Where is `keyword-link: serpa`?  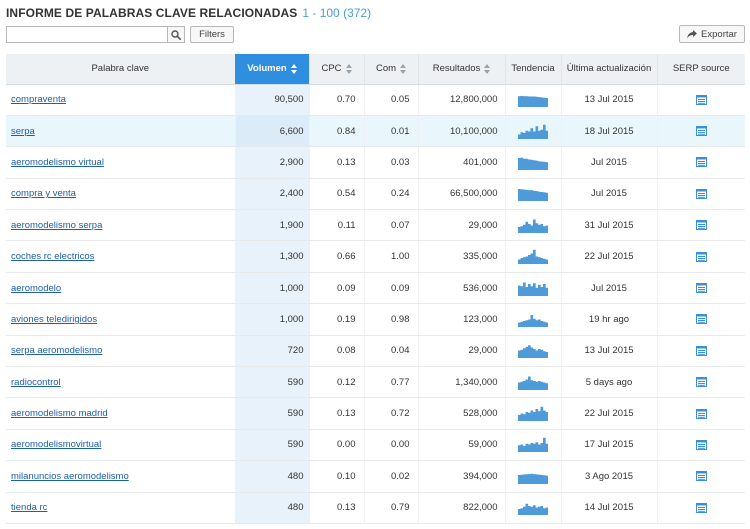
keyword-link: serpa is located at coordinates (23, 131).